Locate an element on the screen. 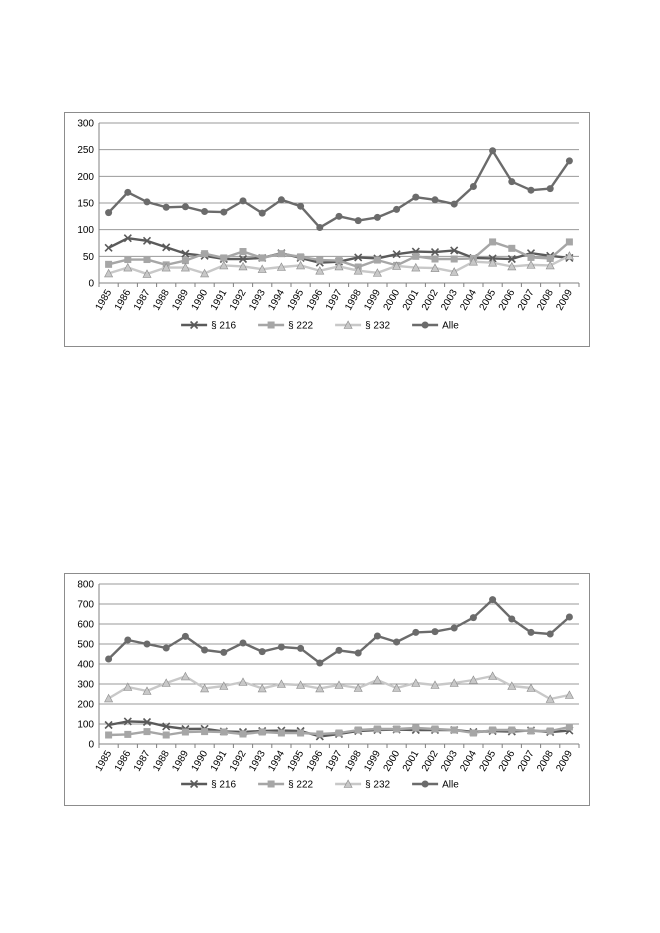 This screenshot has width=660, height=933. x-tick-label: 2005 is located at coordinates (488, 760).